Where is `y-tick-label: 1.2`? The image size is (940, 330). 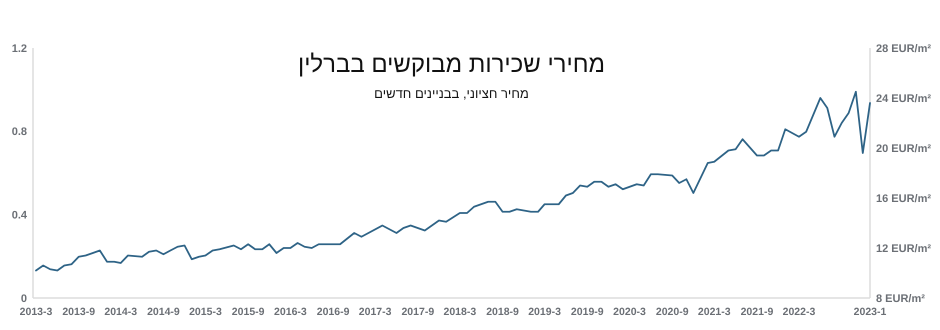
y-tick-label: 1.2 is located at coordinates (19, 48).